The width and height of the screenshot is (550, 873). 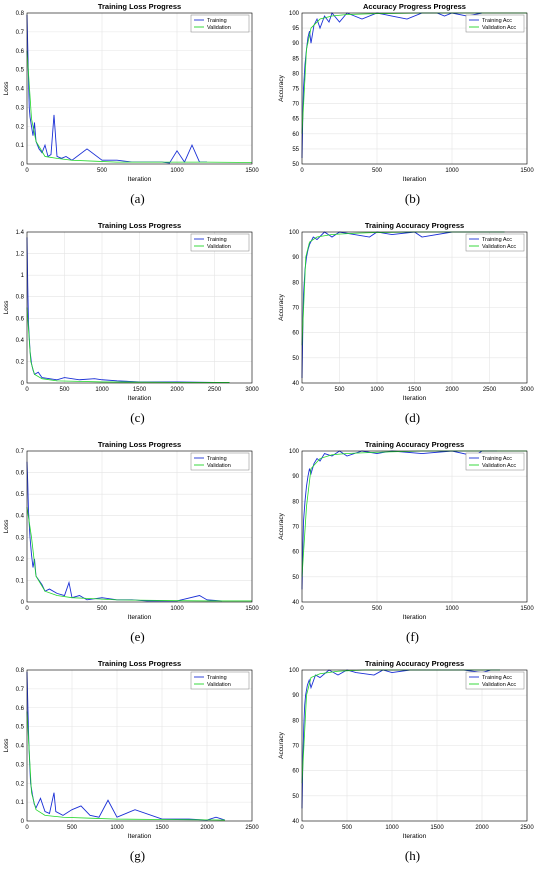 What do you see at coordinates (412, 636) in the screenshot?
I see `caption-f: (f)` at bounding box center [412, 636].